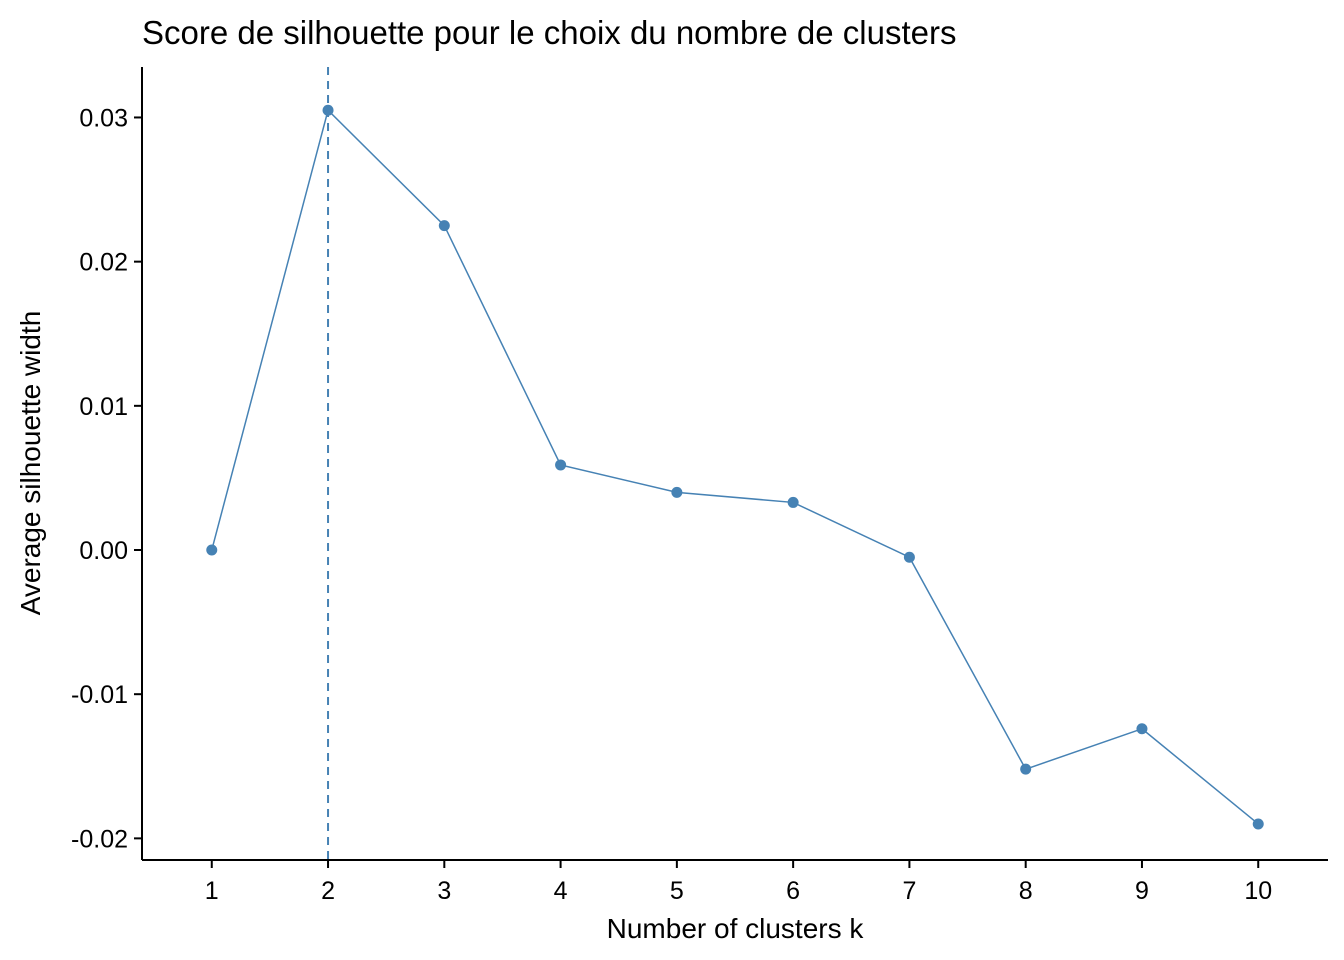 This screenshot has height=960, width=1344. Describe the element at coordinates (106, 478) in the screenshot. I see `y-axis-ticks: -0.02 -0.01 0.00 0.01 0.02 0.03` at that location.